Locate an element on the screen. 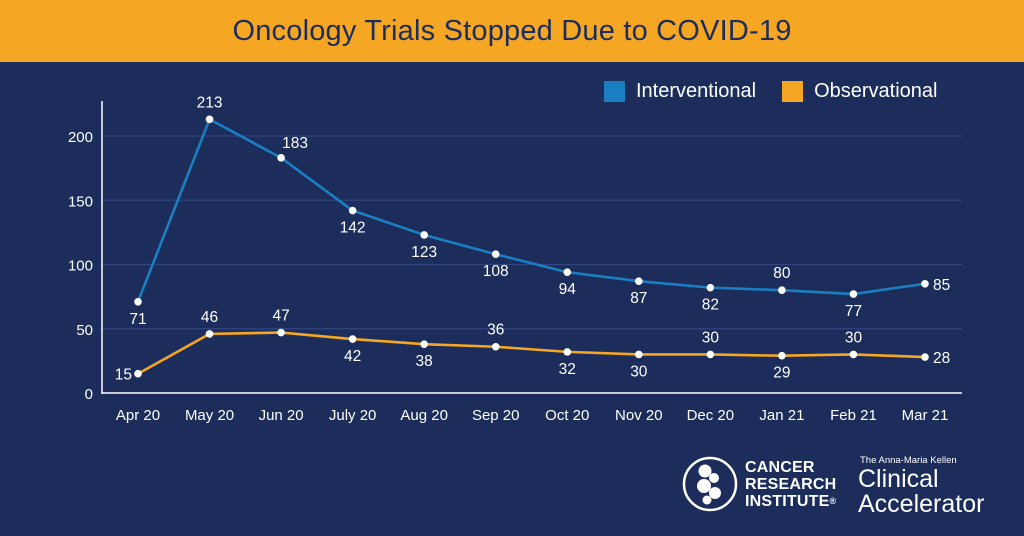 The height and width of the screenshot is (536, 1024). x-tick-label: Aug 20 is located at coordinates (424, 415).